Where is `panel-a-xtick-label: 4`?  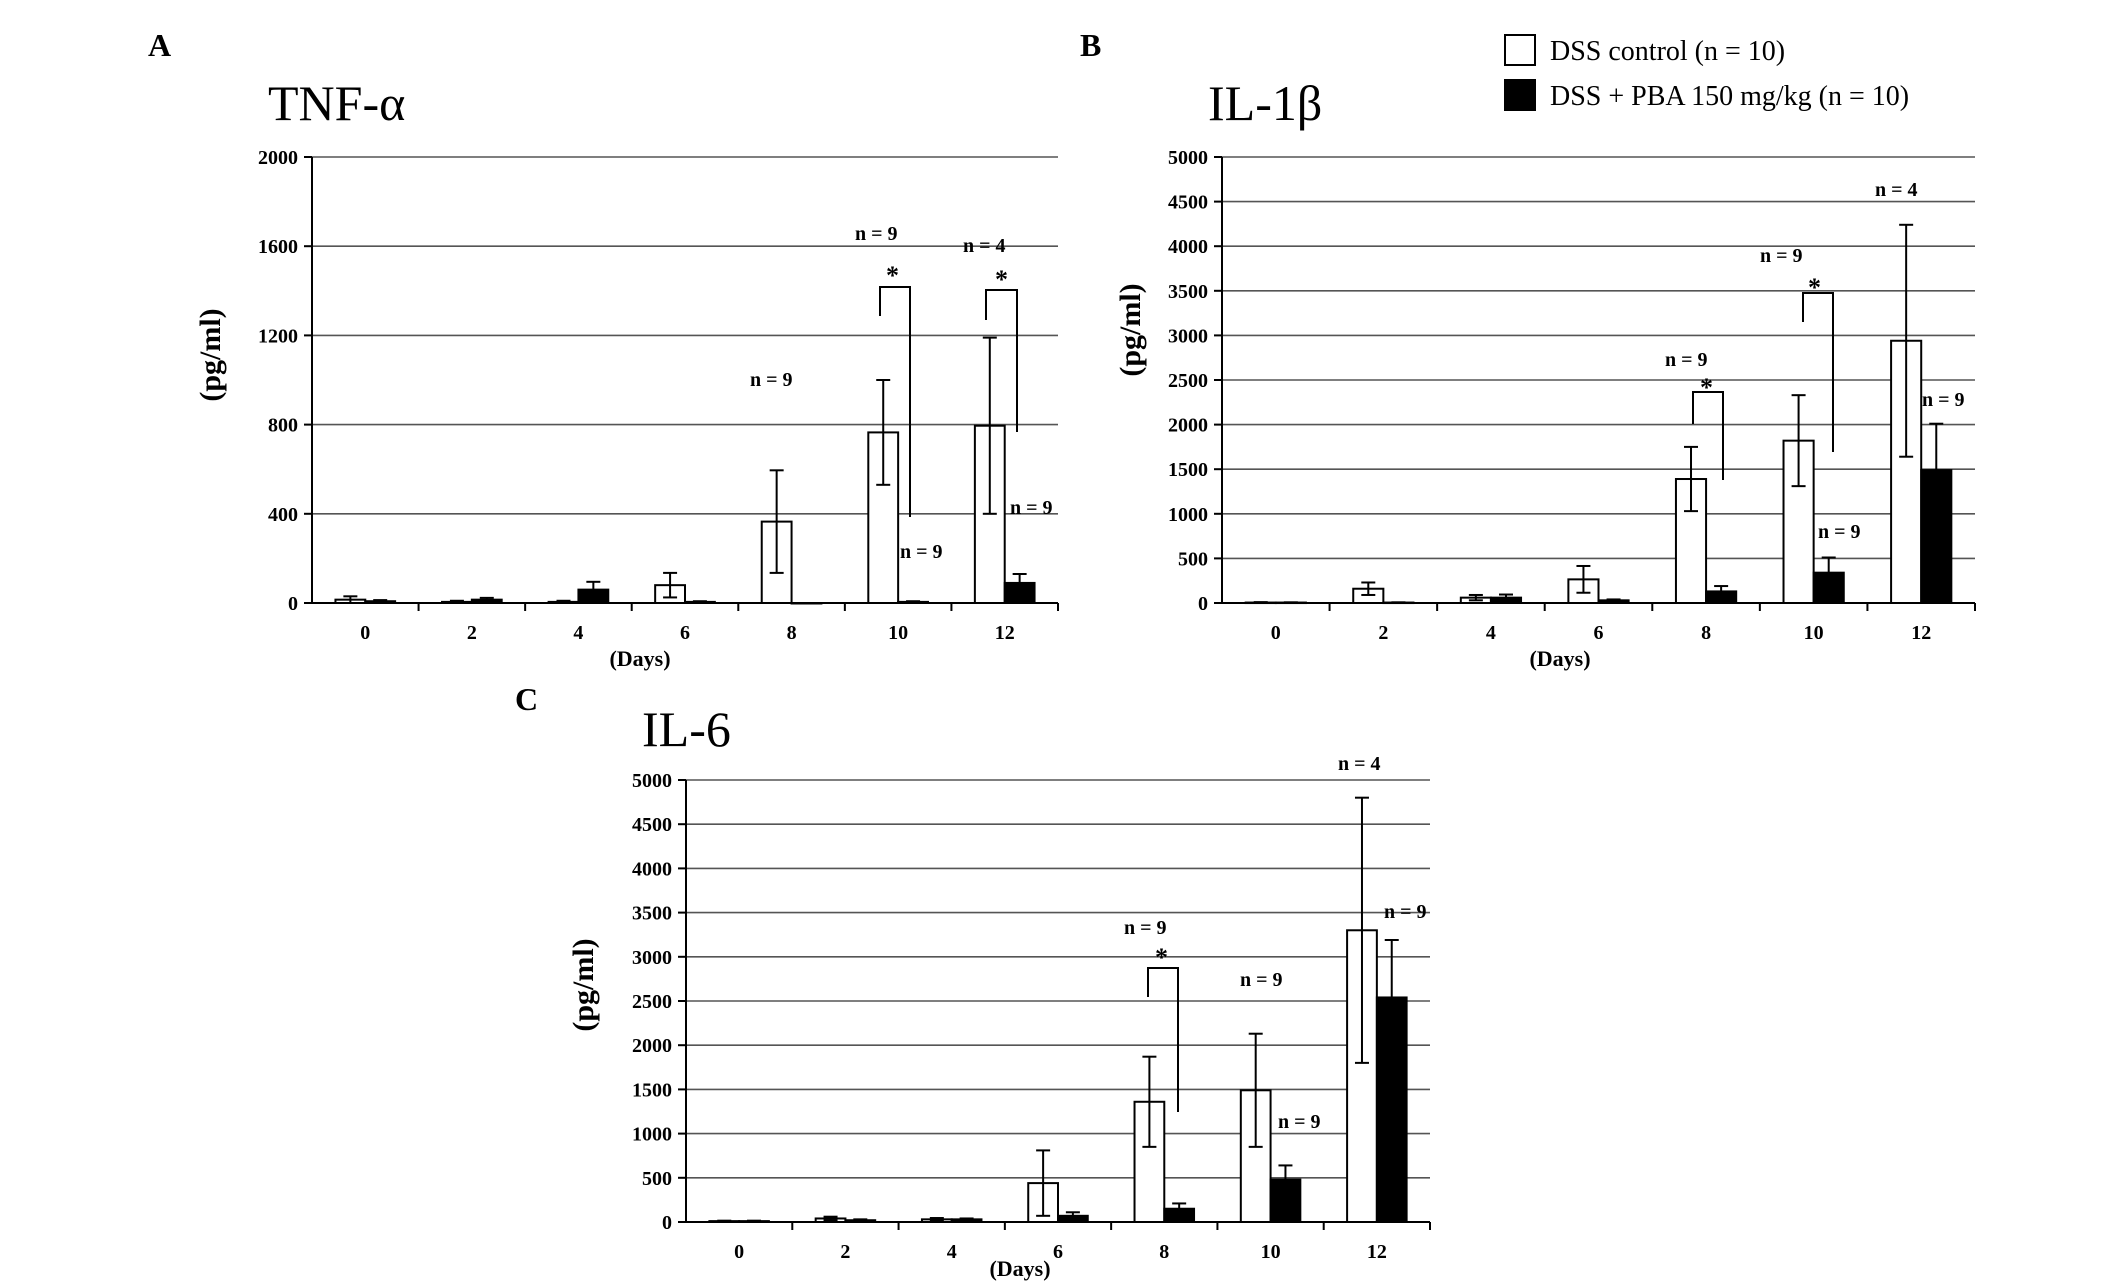 panel-a-xtick-label: 4 is located at coordinates (578, 633).